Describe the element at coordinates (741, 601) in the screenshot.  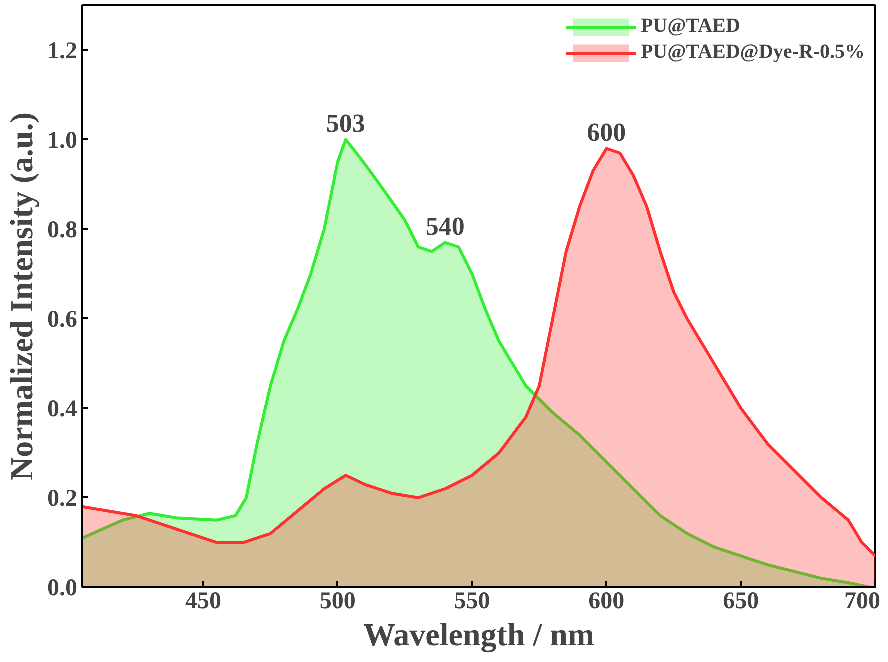
I see `x-tick-label: 650` at that location.